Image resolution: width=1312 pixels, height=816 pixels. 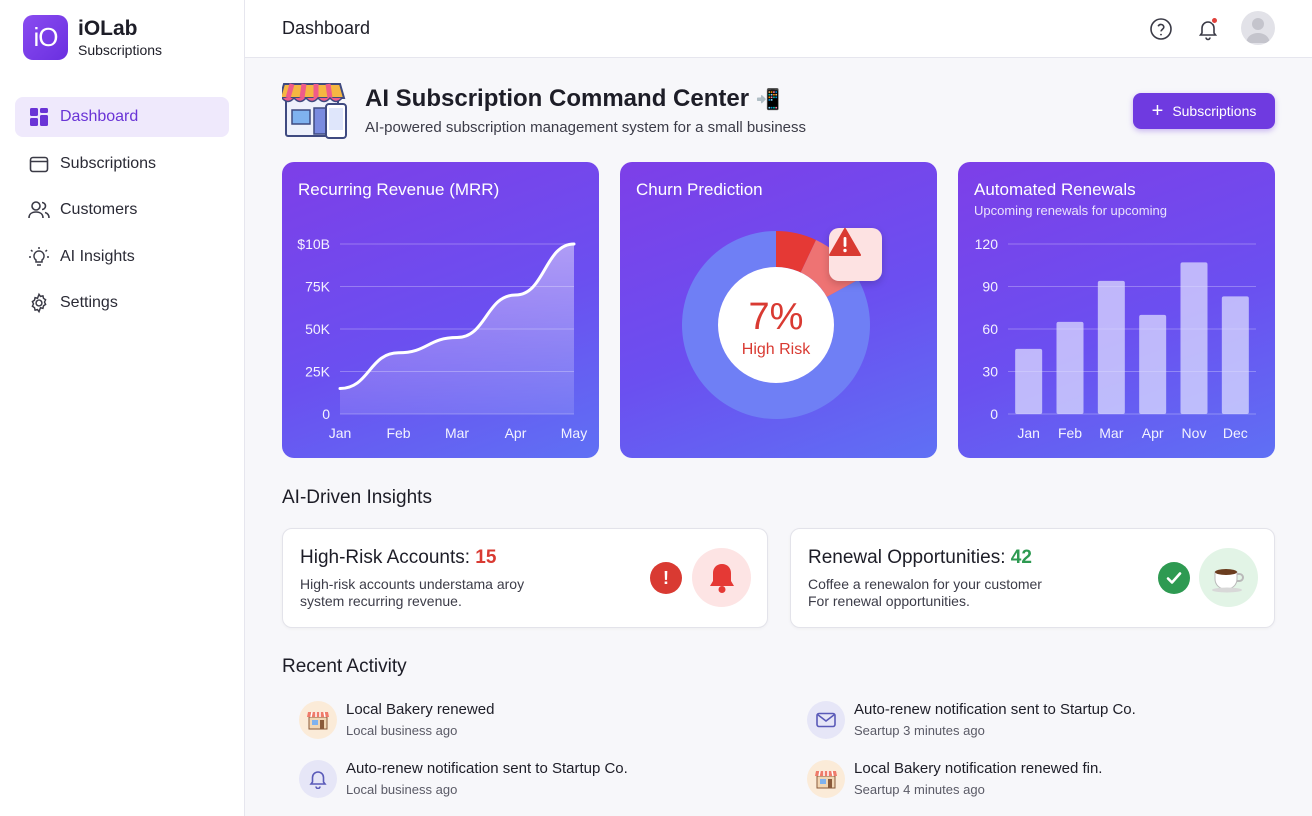 I want to click on y-tick-label: 30, so click(x=990, y=372).